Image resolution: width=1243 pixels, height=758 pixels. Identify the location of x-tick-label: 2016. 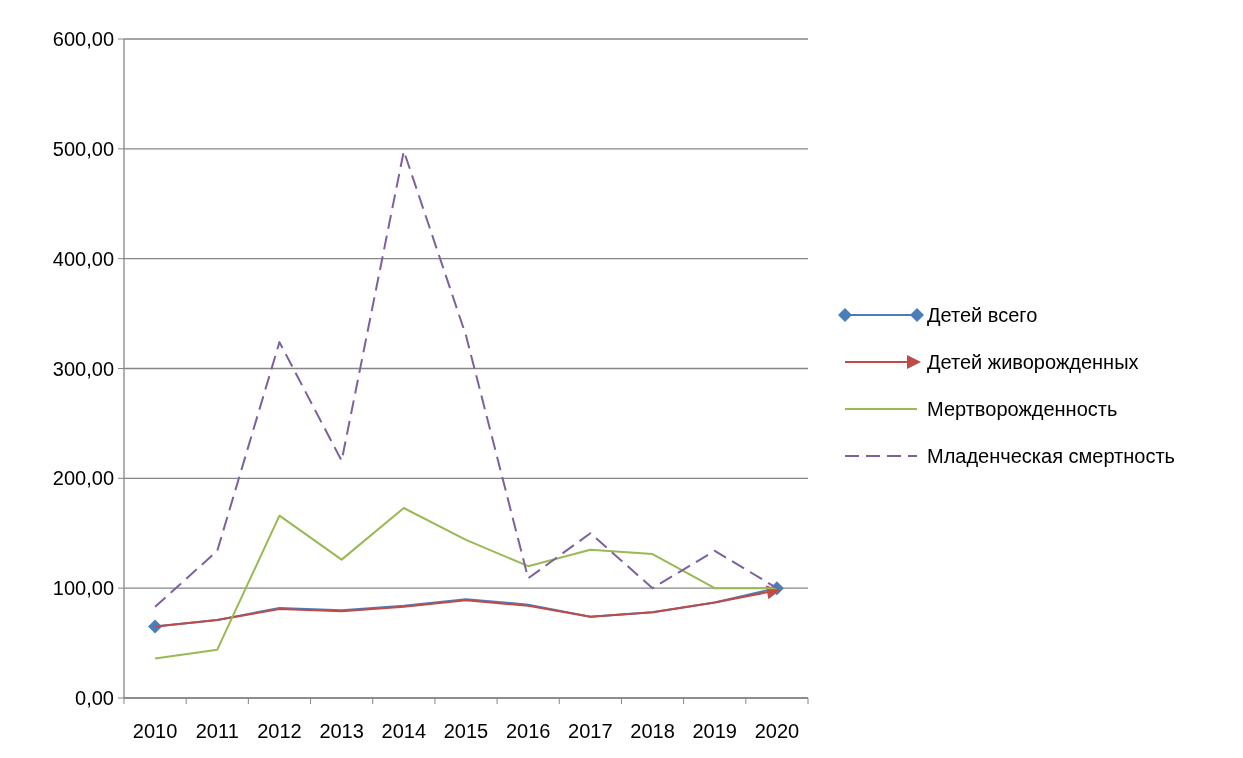
(528, 731).